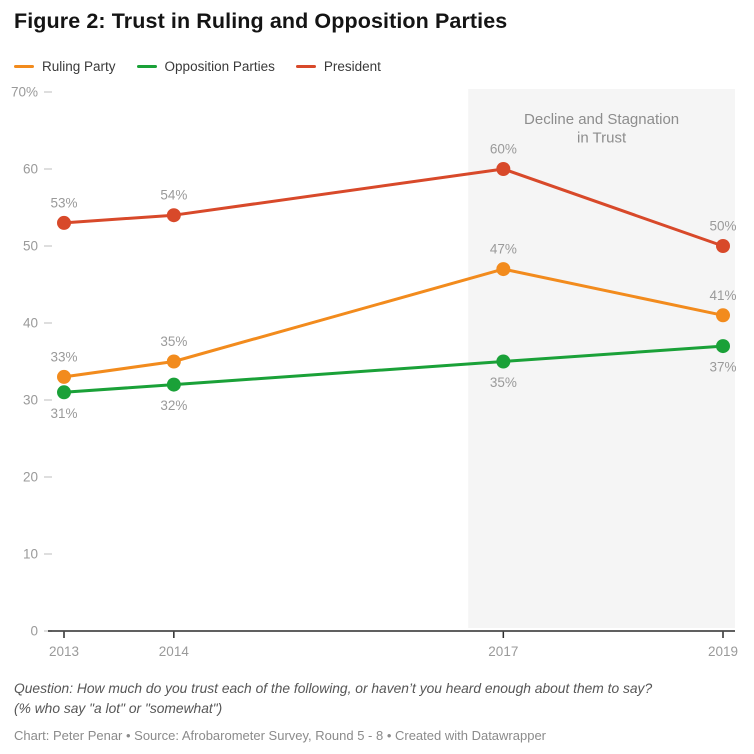  Describe the element at coordinates (30, 400) in the screenshot. I see `y-tick-label-30: 30` at that location.